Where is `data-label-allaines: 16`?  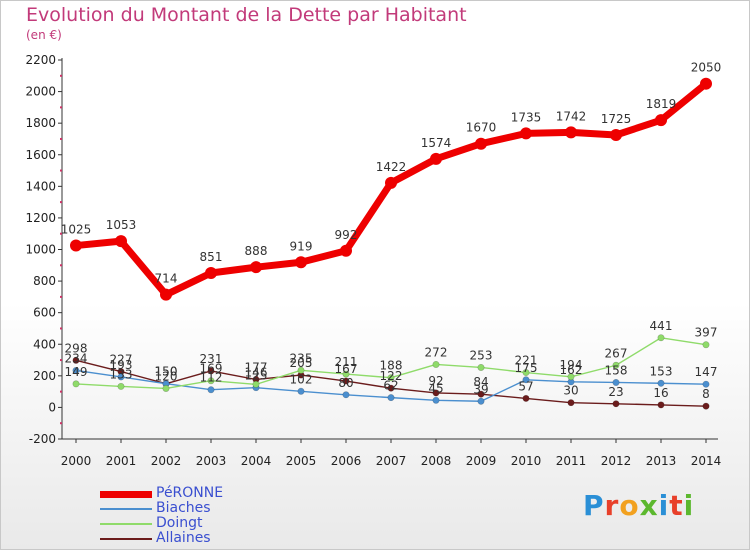 data-label-allaines: 16 is located at coordinates (660, 393).